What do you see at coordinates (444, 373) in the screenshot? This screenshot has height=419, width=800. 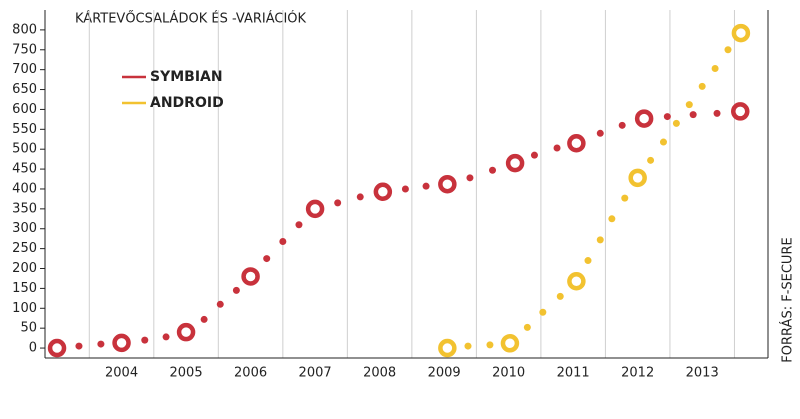 I see `x-tick-label: 2009` at bounding box center [444, 373].